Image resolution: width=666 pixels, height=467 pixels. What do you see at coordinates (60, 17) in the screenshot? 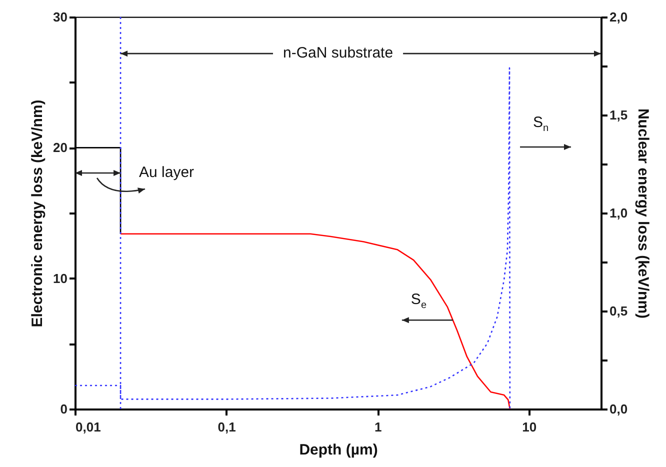
I see `y-tick-label: 30` at bounding box center [60, 17].